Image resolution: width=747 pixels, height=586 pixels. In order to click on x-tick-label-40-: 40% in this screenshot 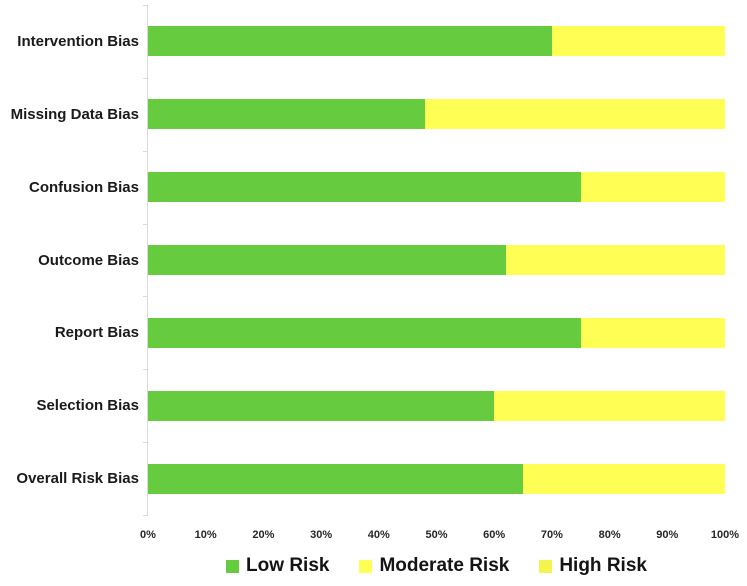, I will do `click(378, 535)`.